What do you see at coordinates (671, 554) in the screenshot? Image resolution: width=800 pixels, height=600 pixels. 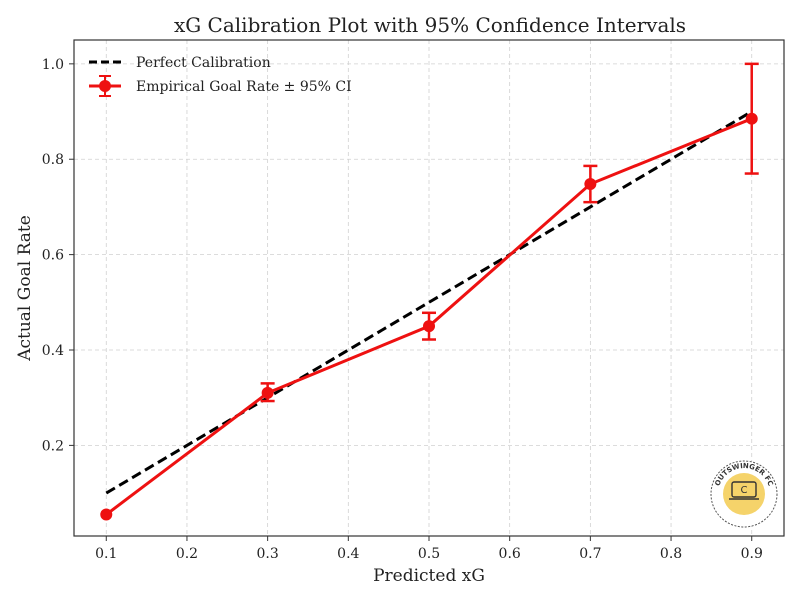 I see `x-tick-label: 0.8` at bounding box center [671, 554].